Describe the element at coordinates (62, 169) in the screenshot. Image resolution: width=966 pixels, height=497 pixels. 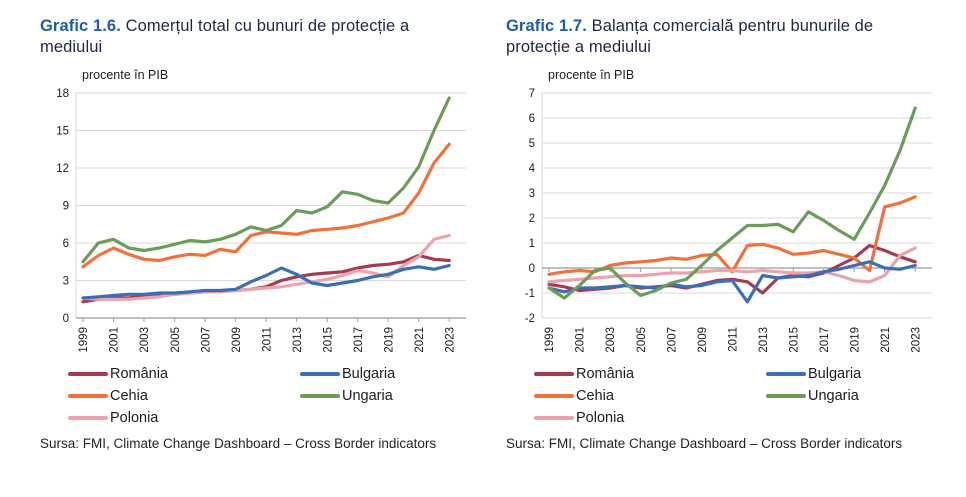
I see `y-axis-tick-label: 12` at that location.